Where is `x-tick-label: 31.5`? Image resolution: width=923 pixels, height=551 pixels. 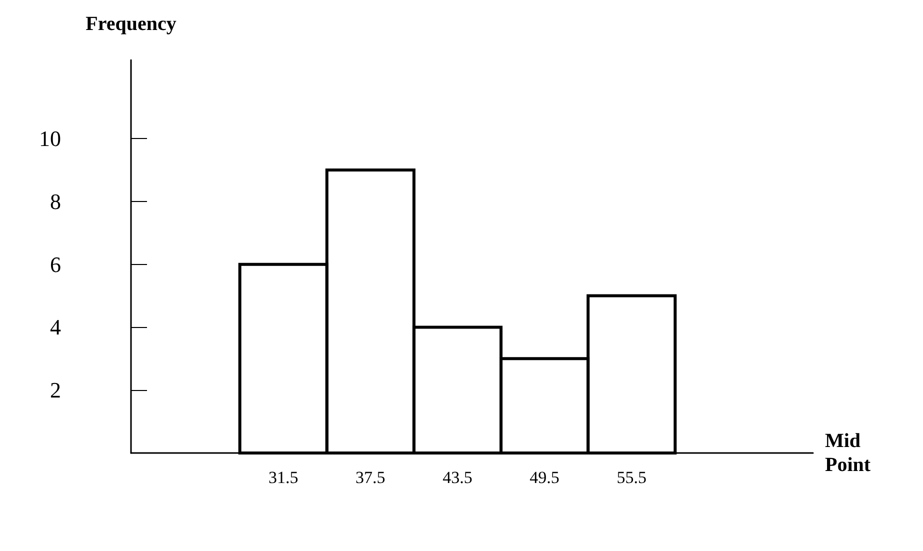
x-tick-label: 31.5 is located at coordinates (283, 477).